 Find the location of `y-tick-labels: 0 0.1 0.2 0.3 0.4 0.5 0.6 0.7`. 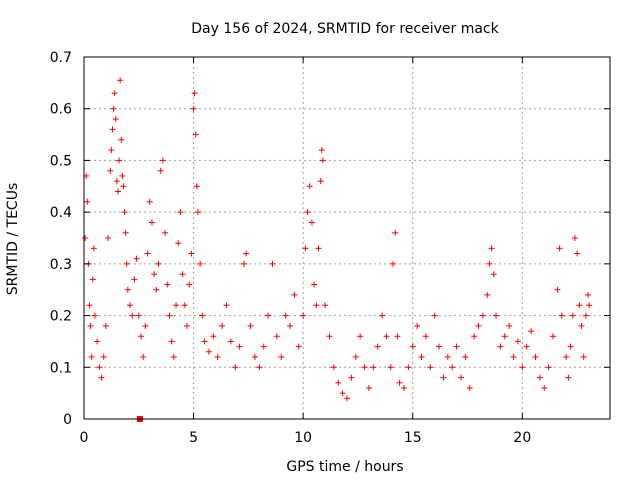

y-tick-labels: 0 0.1 0.2 0.3 0.4 0.5 0.6 0.7 is located at coordinates (61, 239).